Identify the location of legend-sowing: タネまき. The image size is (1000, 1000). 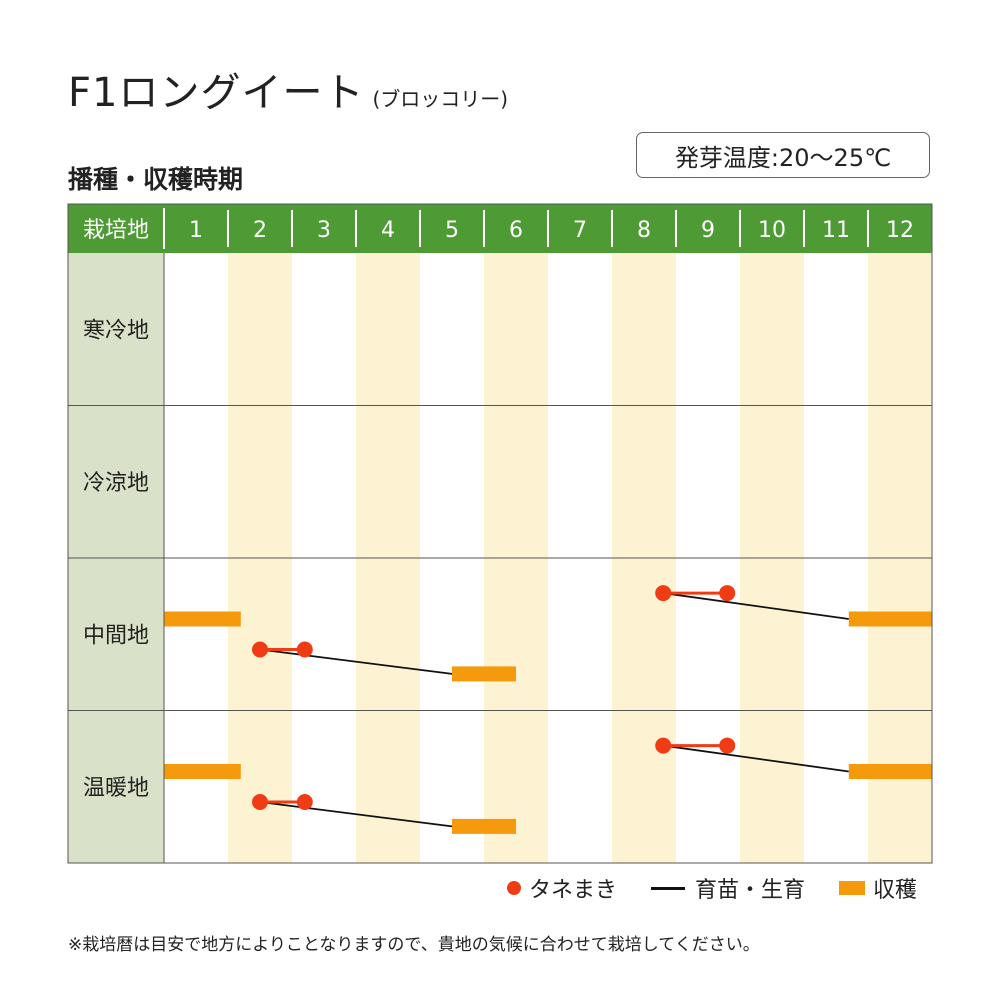
(562, 888).